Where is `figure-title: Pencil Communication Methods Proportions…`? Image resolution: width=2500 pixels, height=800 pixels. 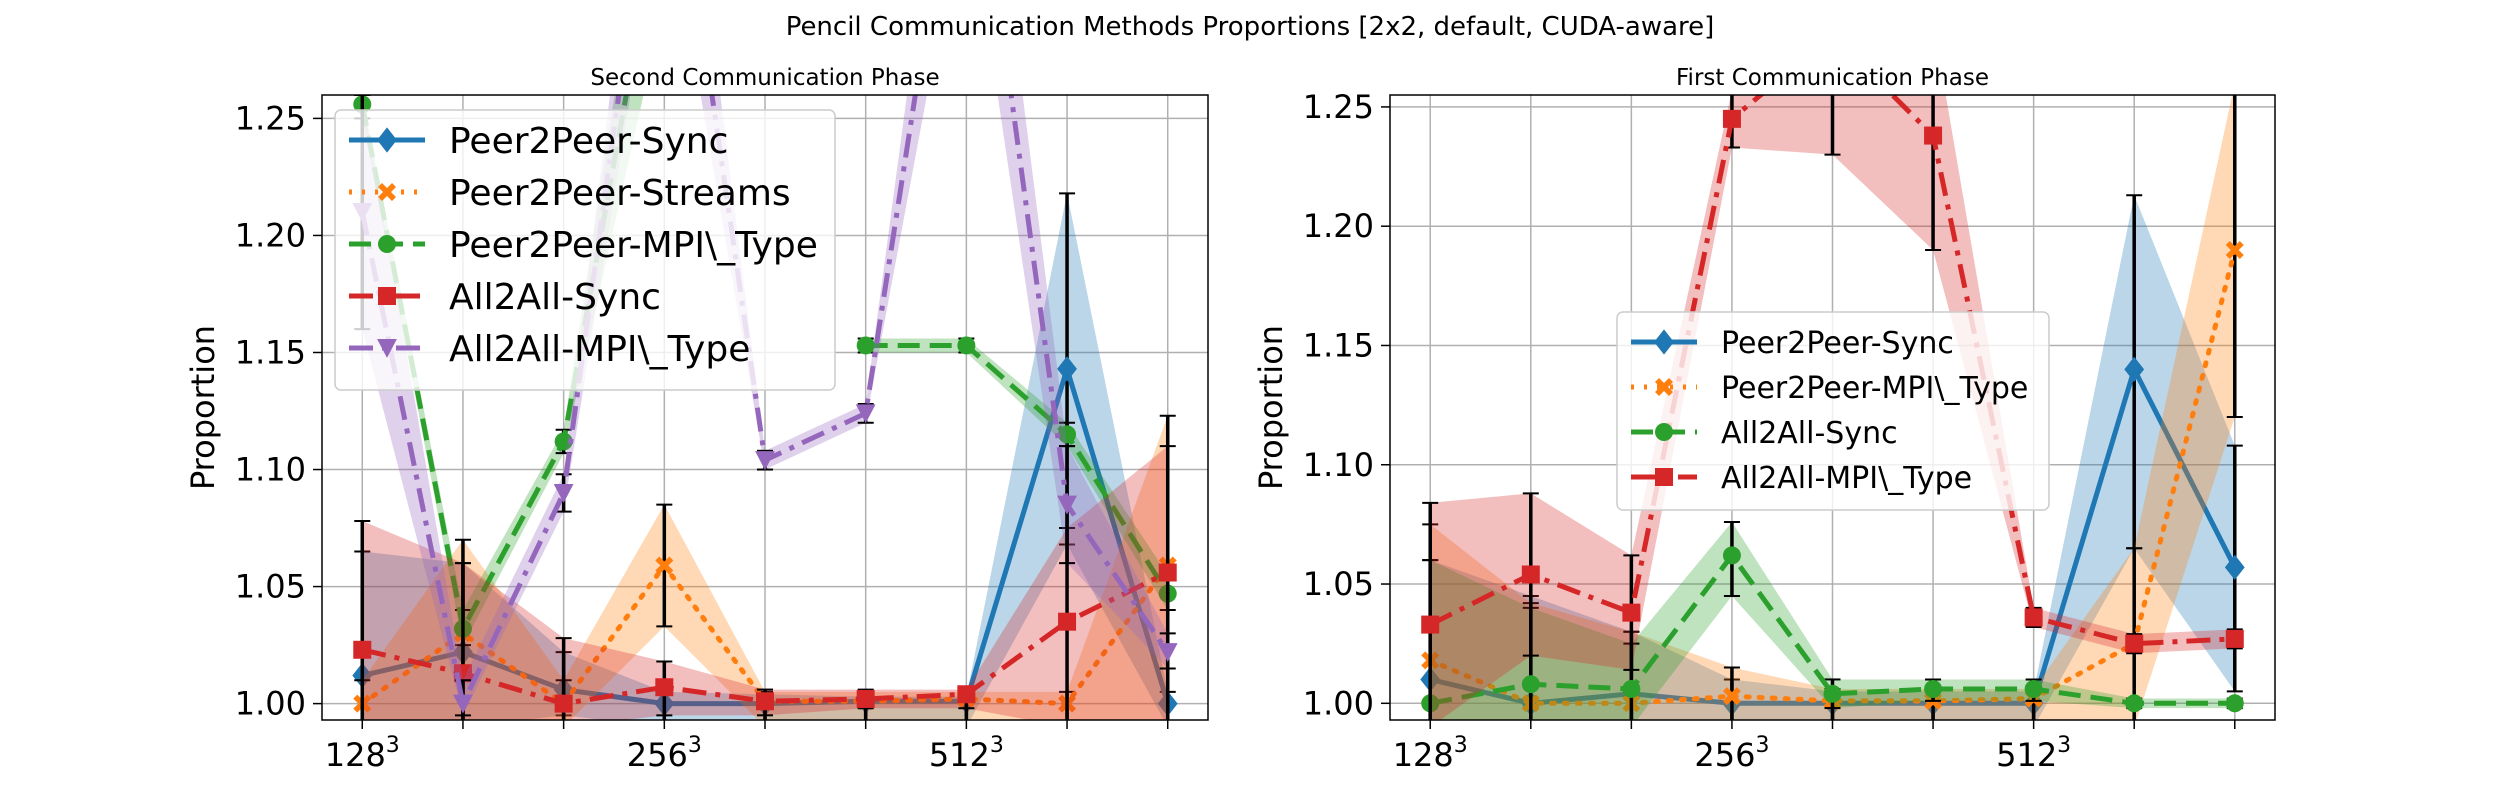
figure-title: Pencil Communication Methods Proportions… is located at coordinates (1250, 27).